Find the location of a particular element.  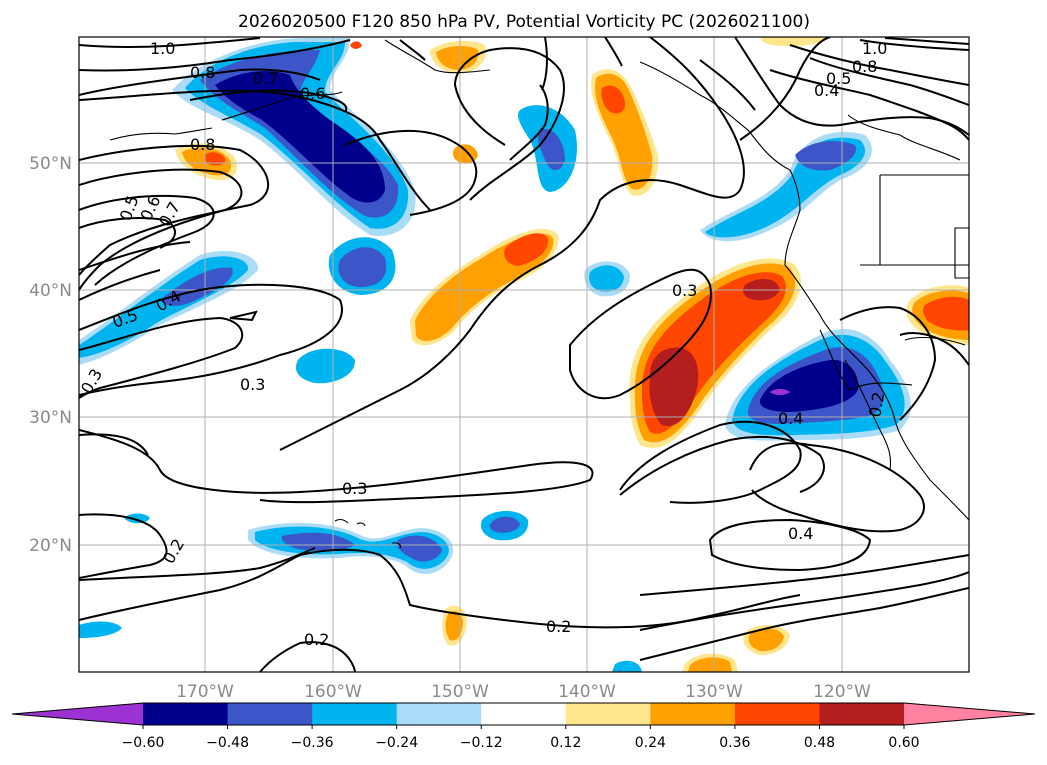

lat-label: 30°N is located at coordinates (50, 418).